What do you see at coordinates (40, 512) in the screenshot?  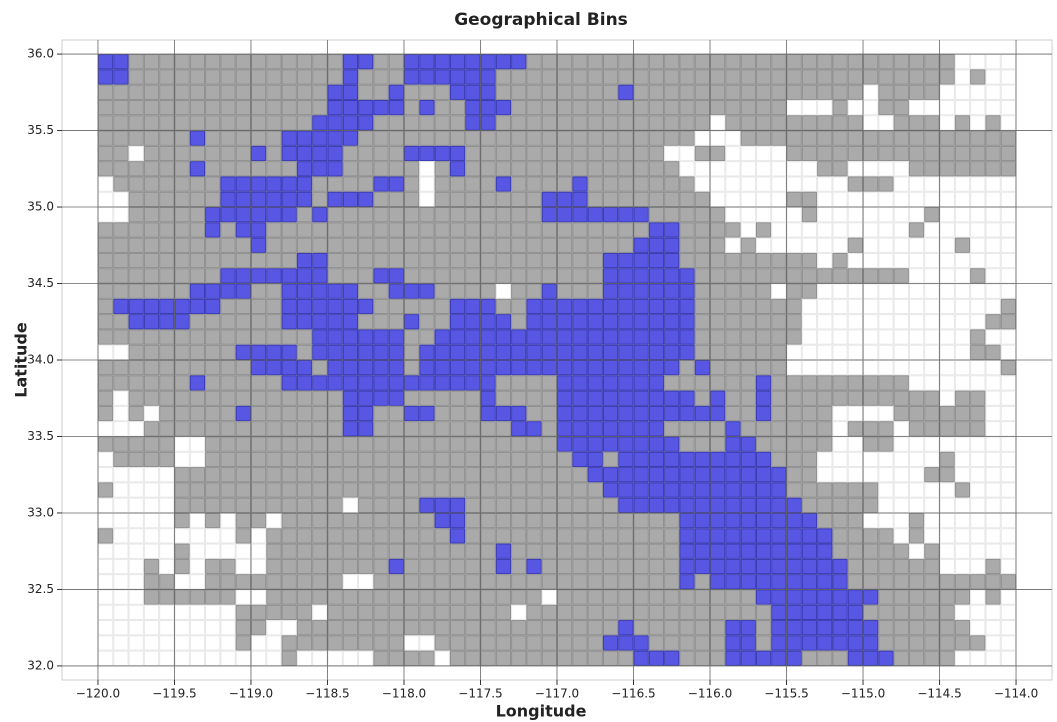 I see `y-tick-label: 33.0` at bounding box center [40, 512].